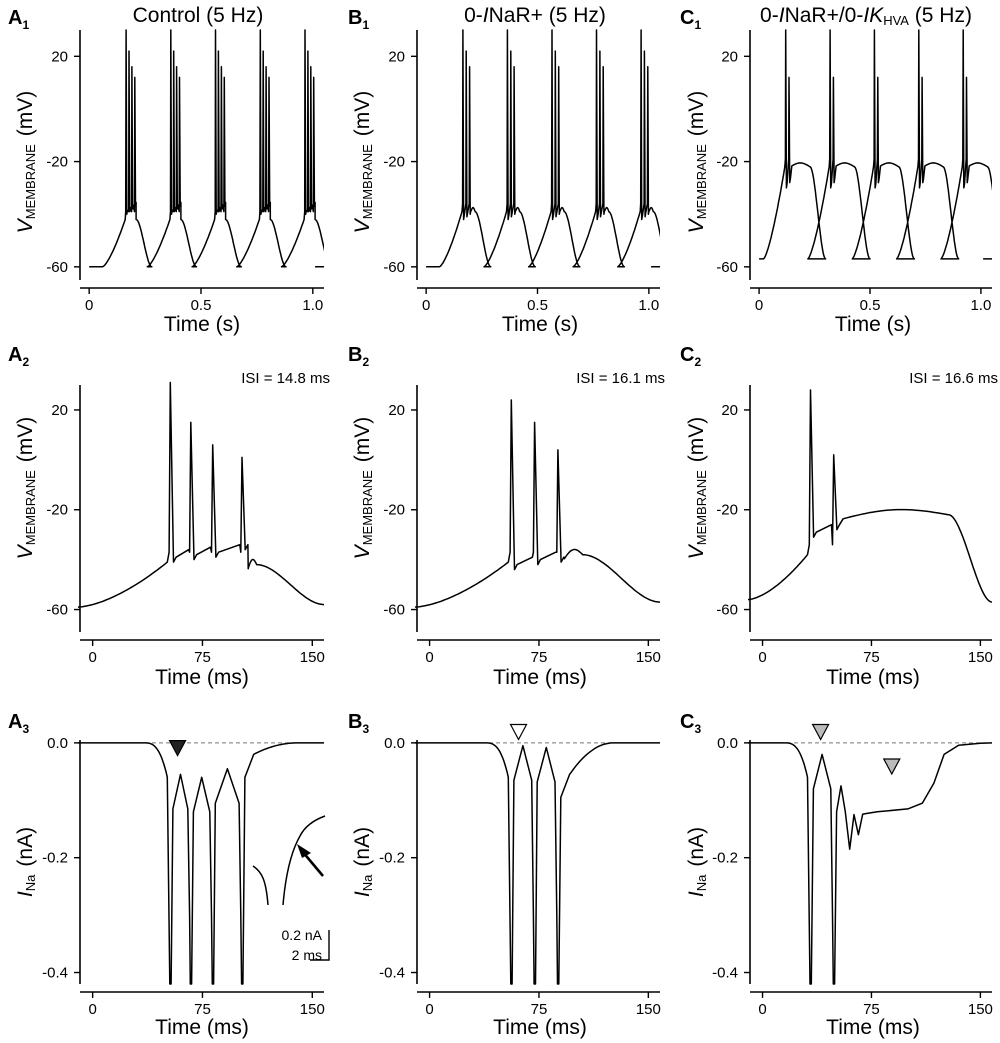  I want to click on y-tick-label: -0.4, so click(392, 973).